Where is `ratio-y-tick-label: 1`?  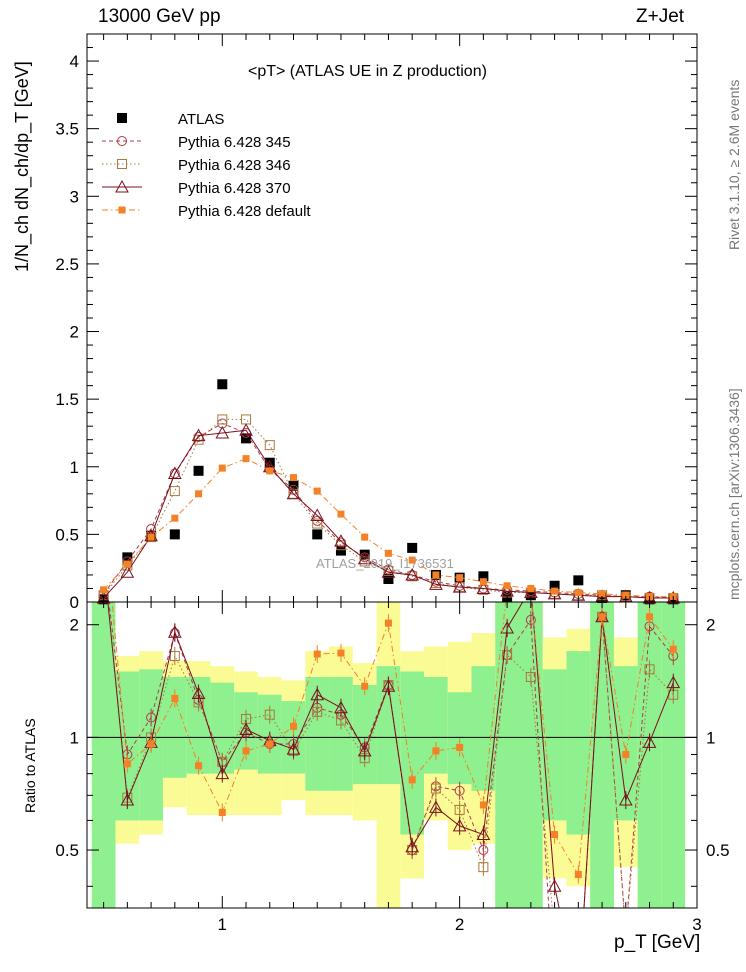 ratio-y-tick-label: 1 is located at coordinates (710, 737).